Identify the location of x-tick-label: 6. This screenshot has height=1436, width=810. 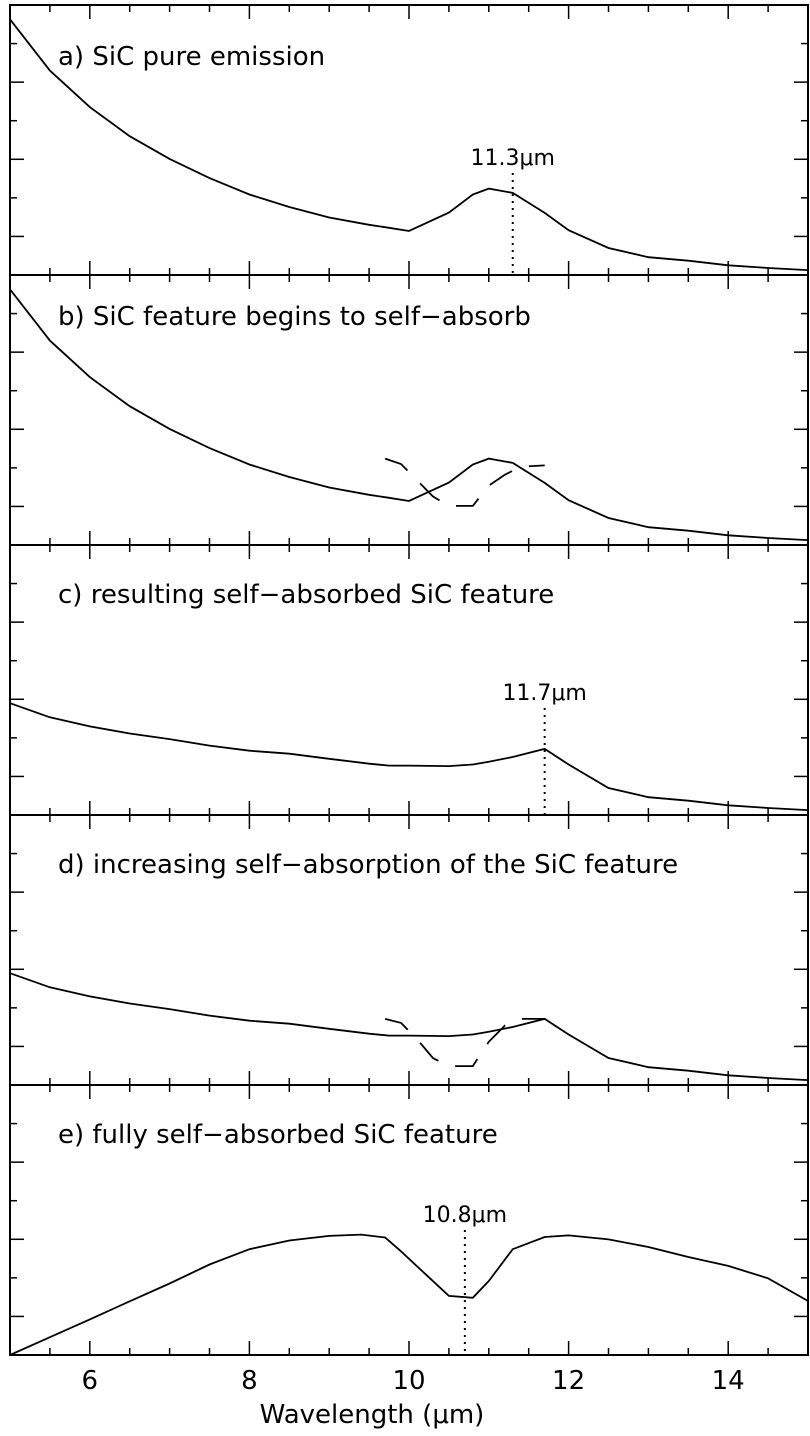
(90, 1381).